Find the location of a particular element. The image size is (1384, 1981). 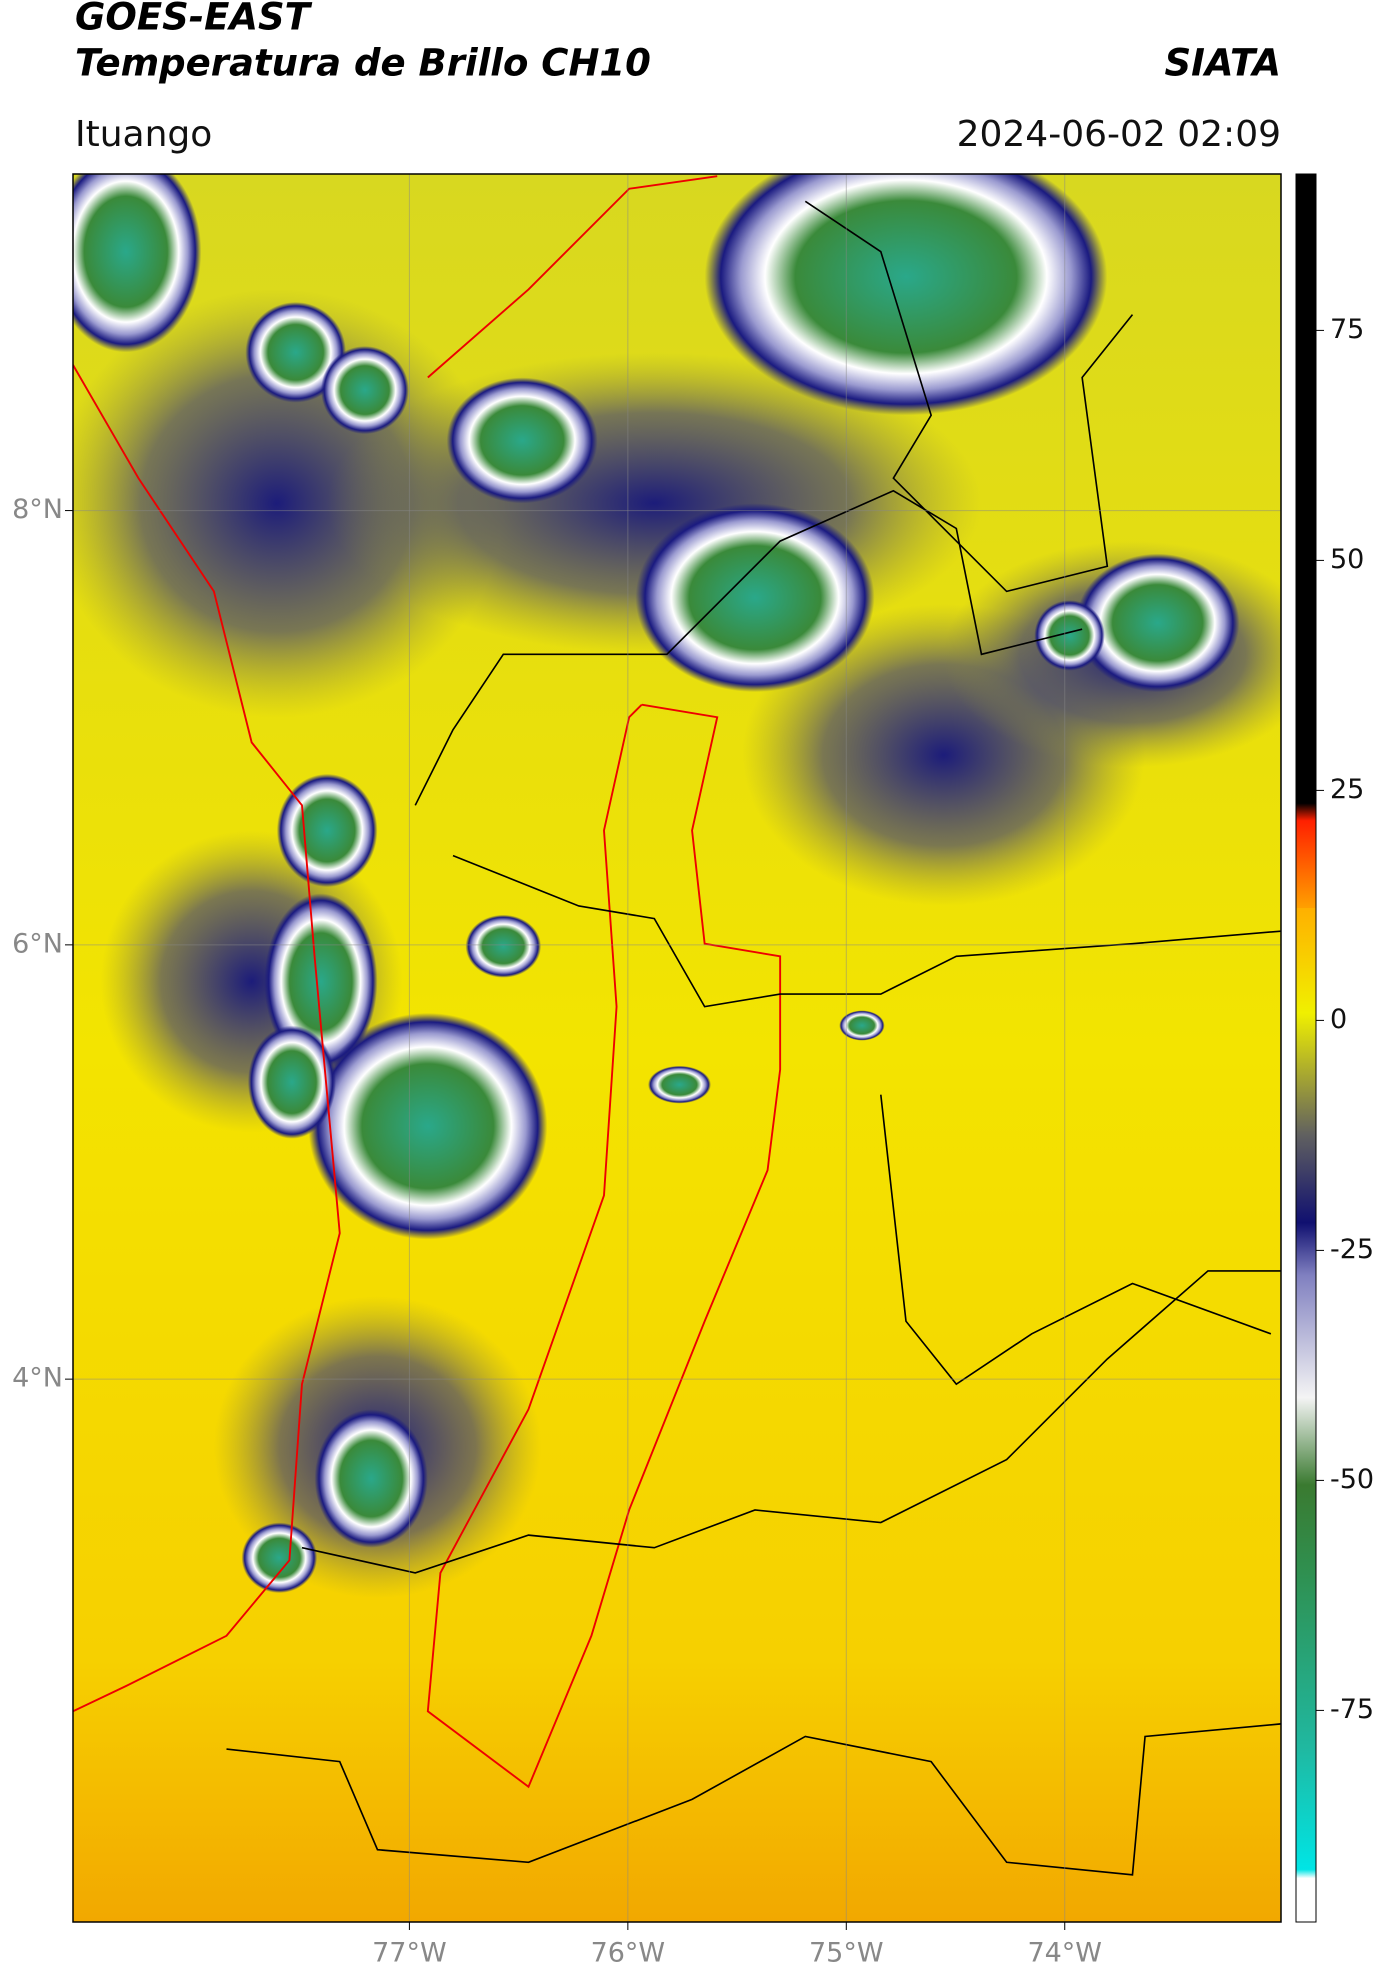

x-tick-label: 77°W is located at coordinates (409, 1953).